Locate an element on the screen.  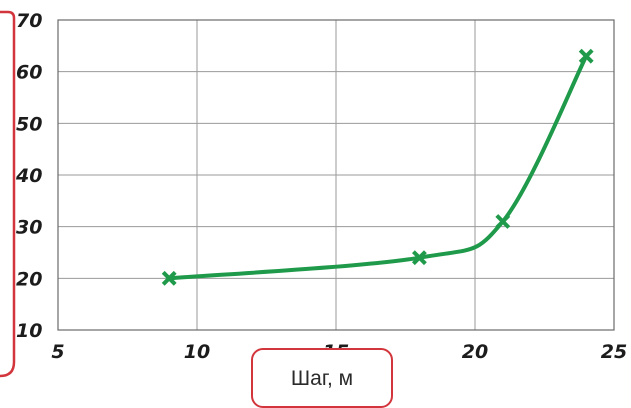
y-tick-label: 30 is located at coordinates (29, 228).